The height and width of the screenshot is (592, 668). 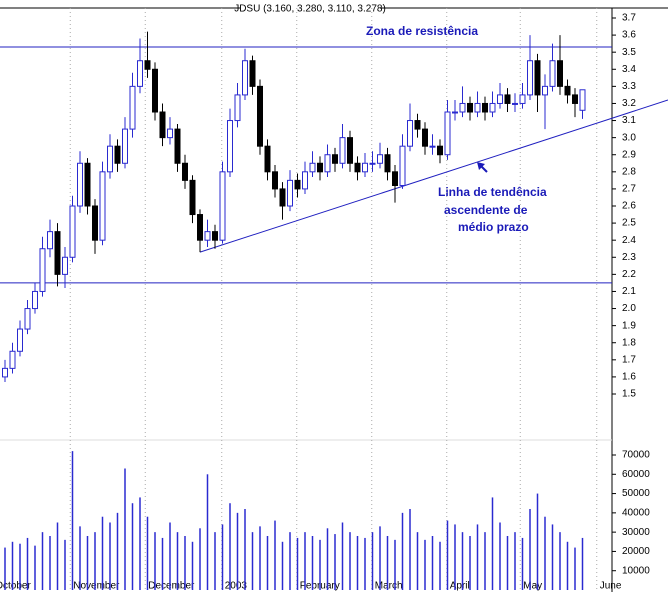 I want to click on y-tick-label: 2.1, so click(x=629, y=291).